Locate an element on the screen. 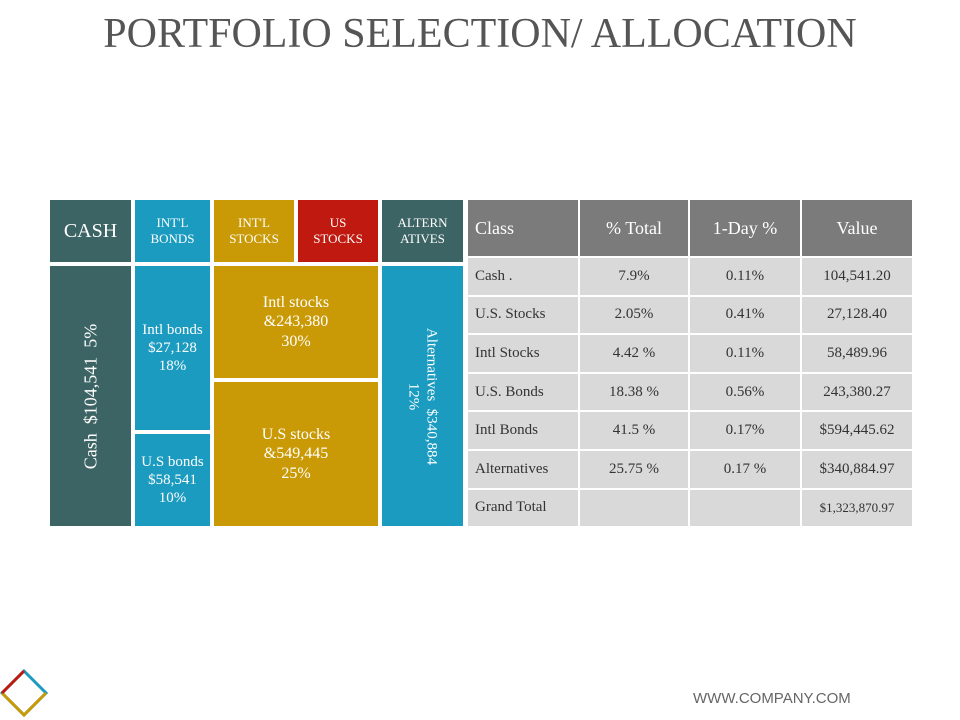 Image resolution: width=960 pixels, height=720 pixels. table-cell: U.S. Stocks is located at coordinates (523, 315).